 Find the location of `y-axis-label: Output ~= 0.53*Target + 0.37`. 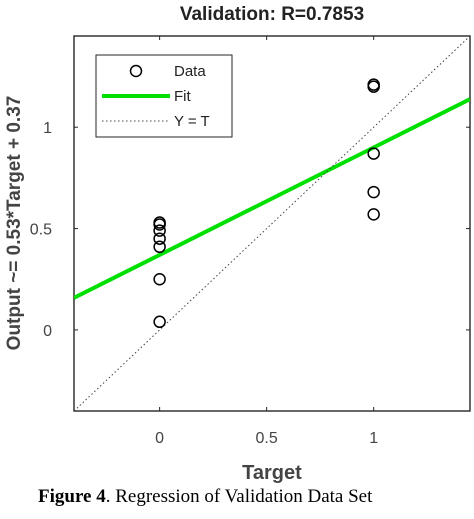

y-axis-label: Output ~= 0.53*Target + 0.37 is located at coordinates (14, 223).